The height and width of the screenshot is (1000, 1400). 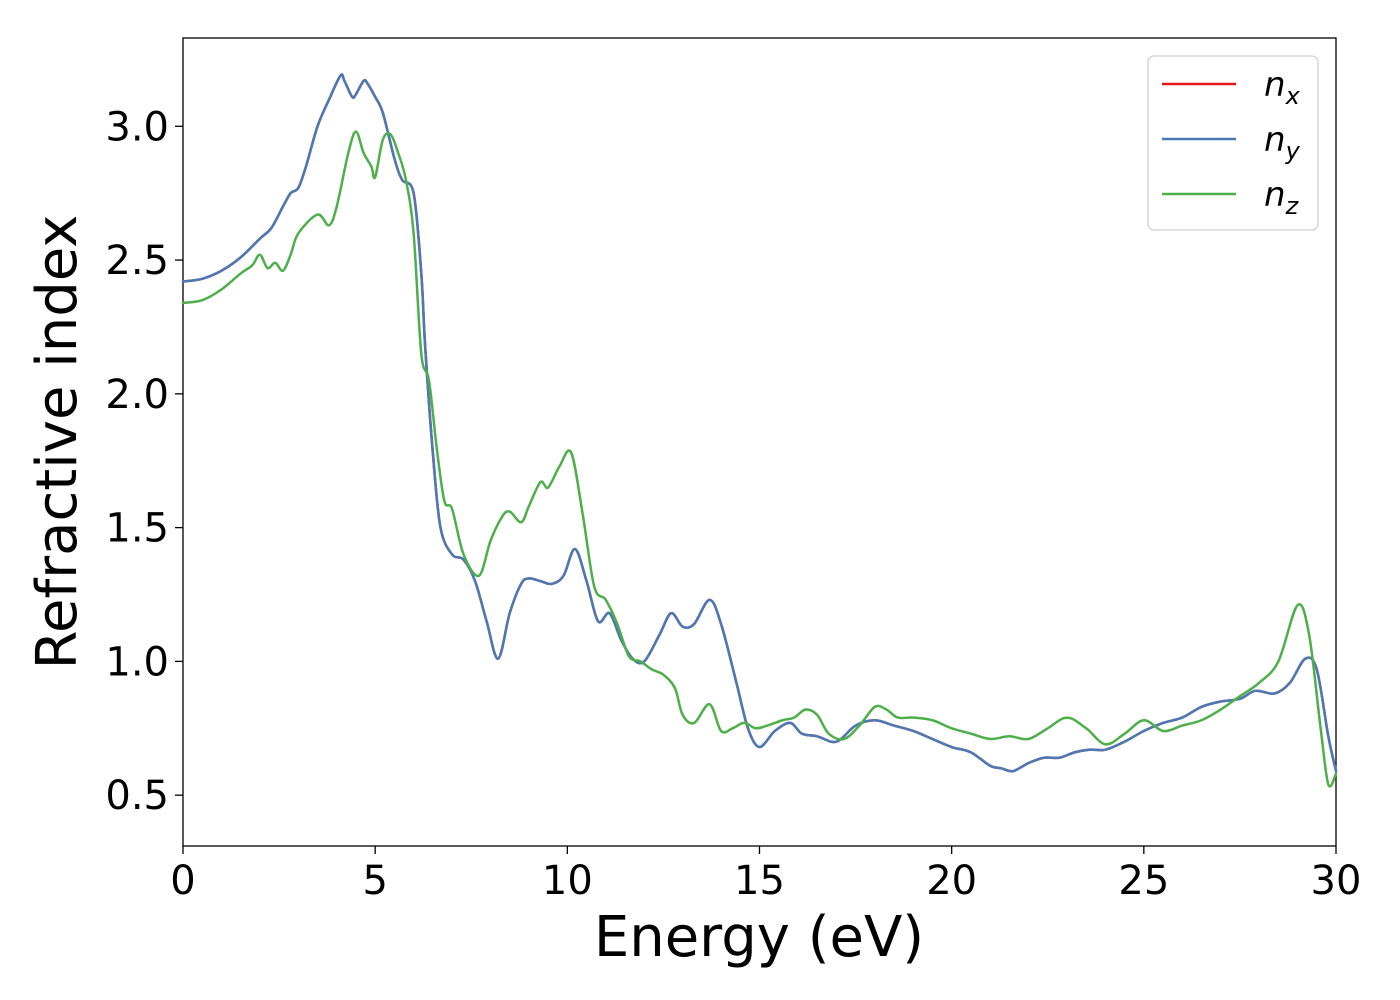 What do you see at coordinates (1143, 881) in the screenshot?
I see `x-tick-label: 25` at bounding box center [1143, 881].